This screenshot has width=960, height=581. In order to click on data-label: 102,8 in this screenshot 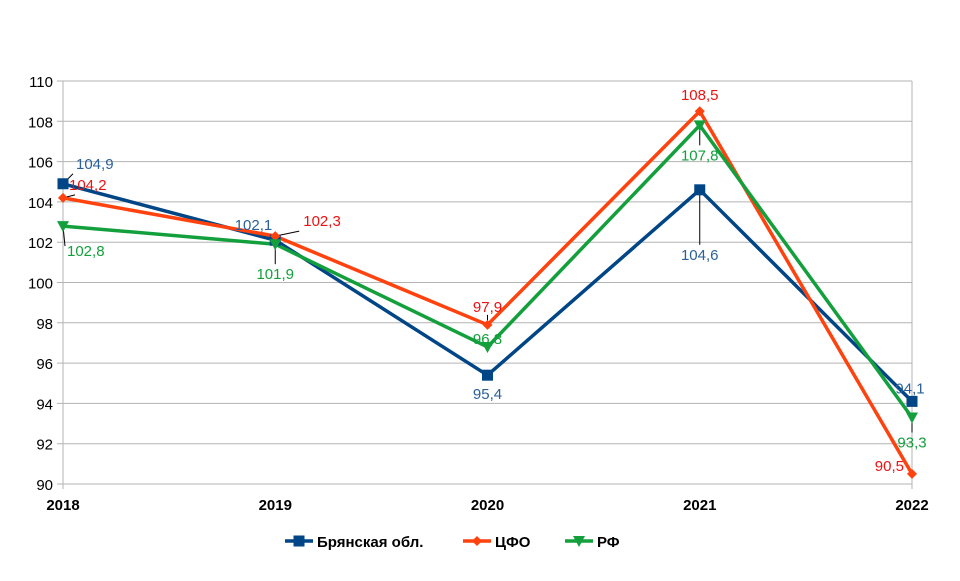, I will do `click(86, 251)`.